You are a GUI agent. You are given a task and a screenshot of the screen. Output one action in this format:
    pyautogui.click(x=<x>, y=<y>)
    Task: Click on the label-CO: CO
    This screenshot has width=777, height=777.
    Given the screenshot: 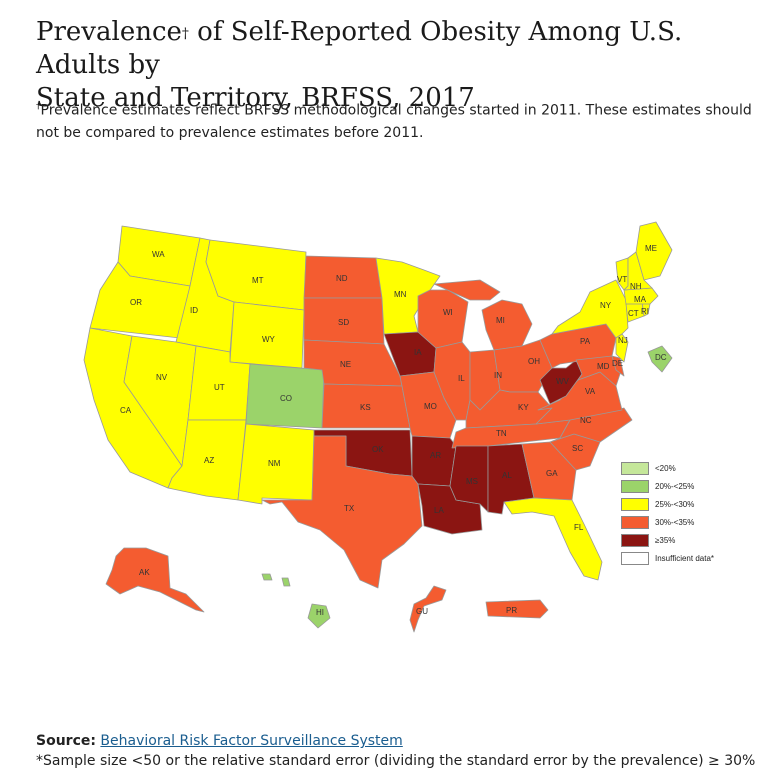 What is the action you would take?
    pyautogui.click(x=286, y=398)
    